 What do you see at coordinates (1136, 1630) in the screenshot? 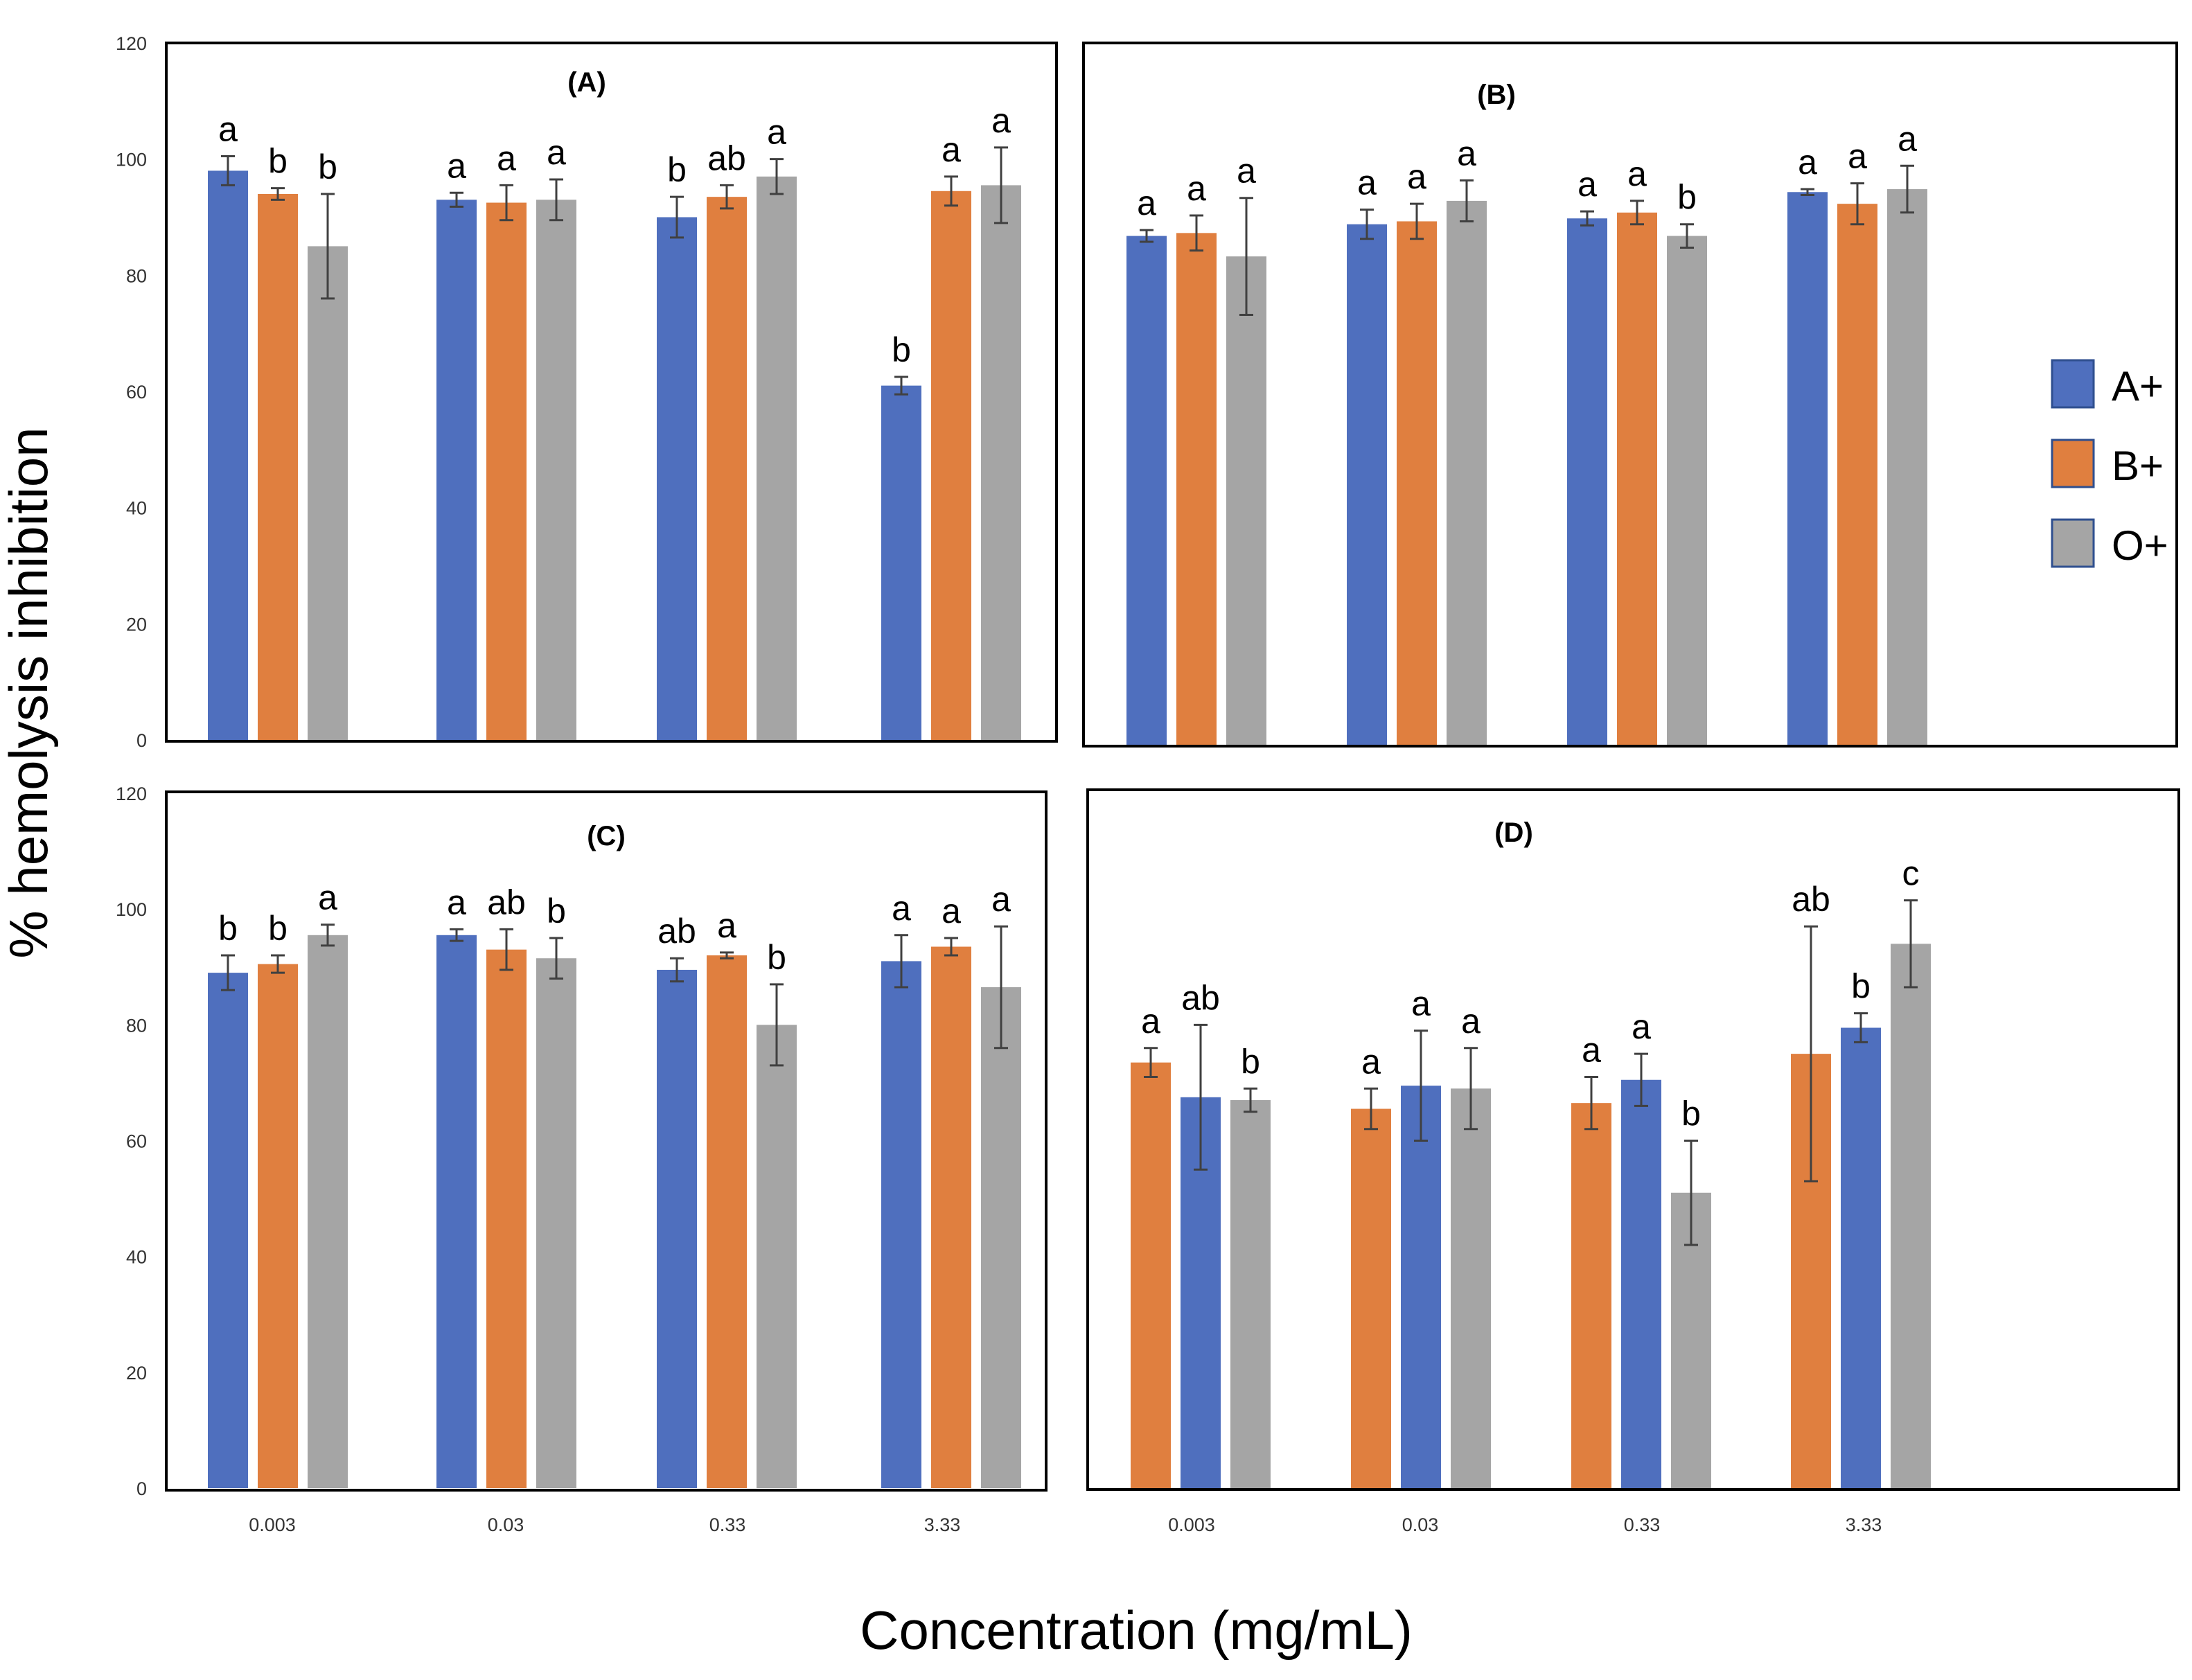
I see `x-axis-title: Concentration (mg/mL)` at bounding box center [1136, 1630].